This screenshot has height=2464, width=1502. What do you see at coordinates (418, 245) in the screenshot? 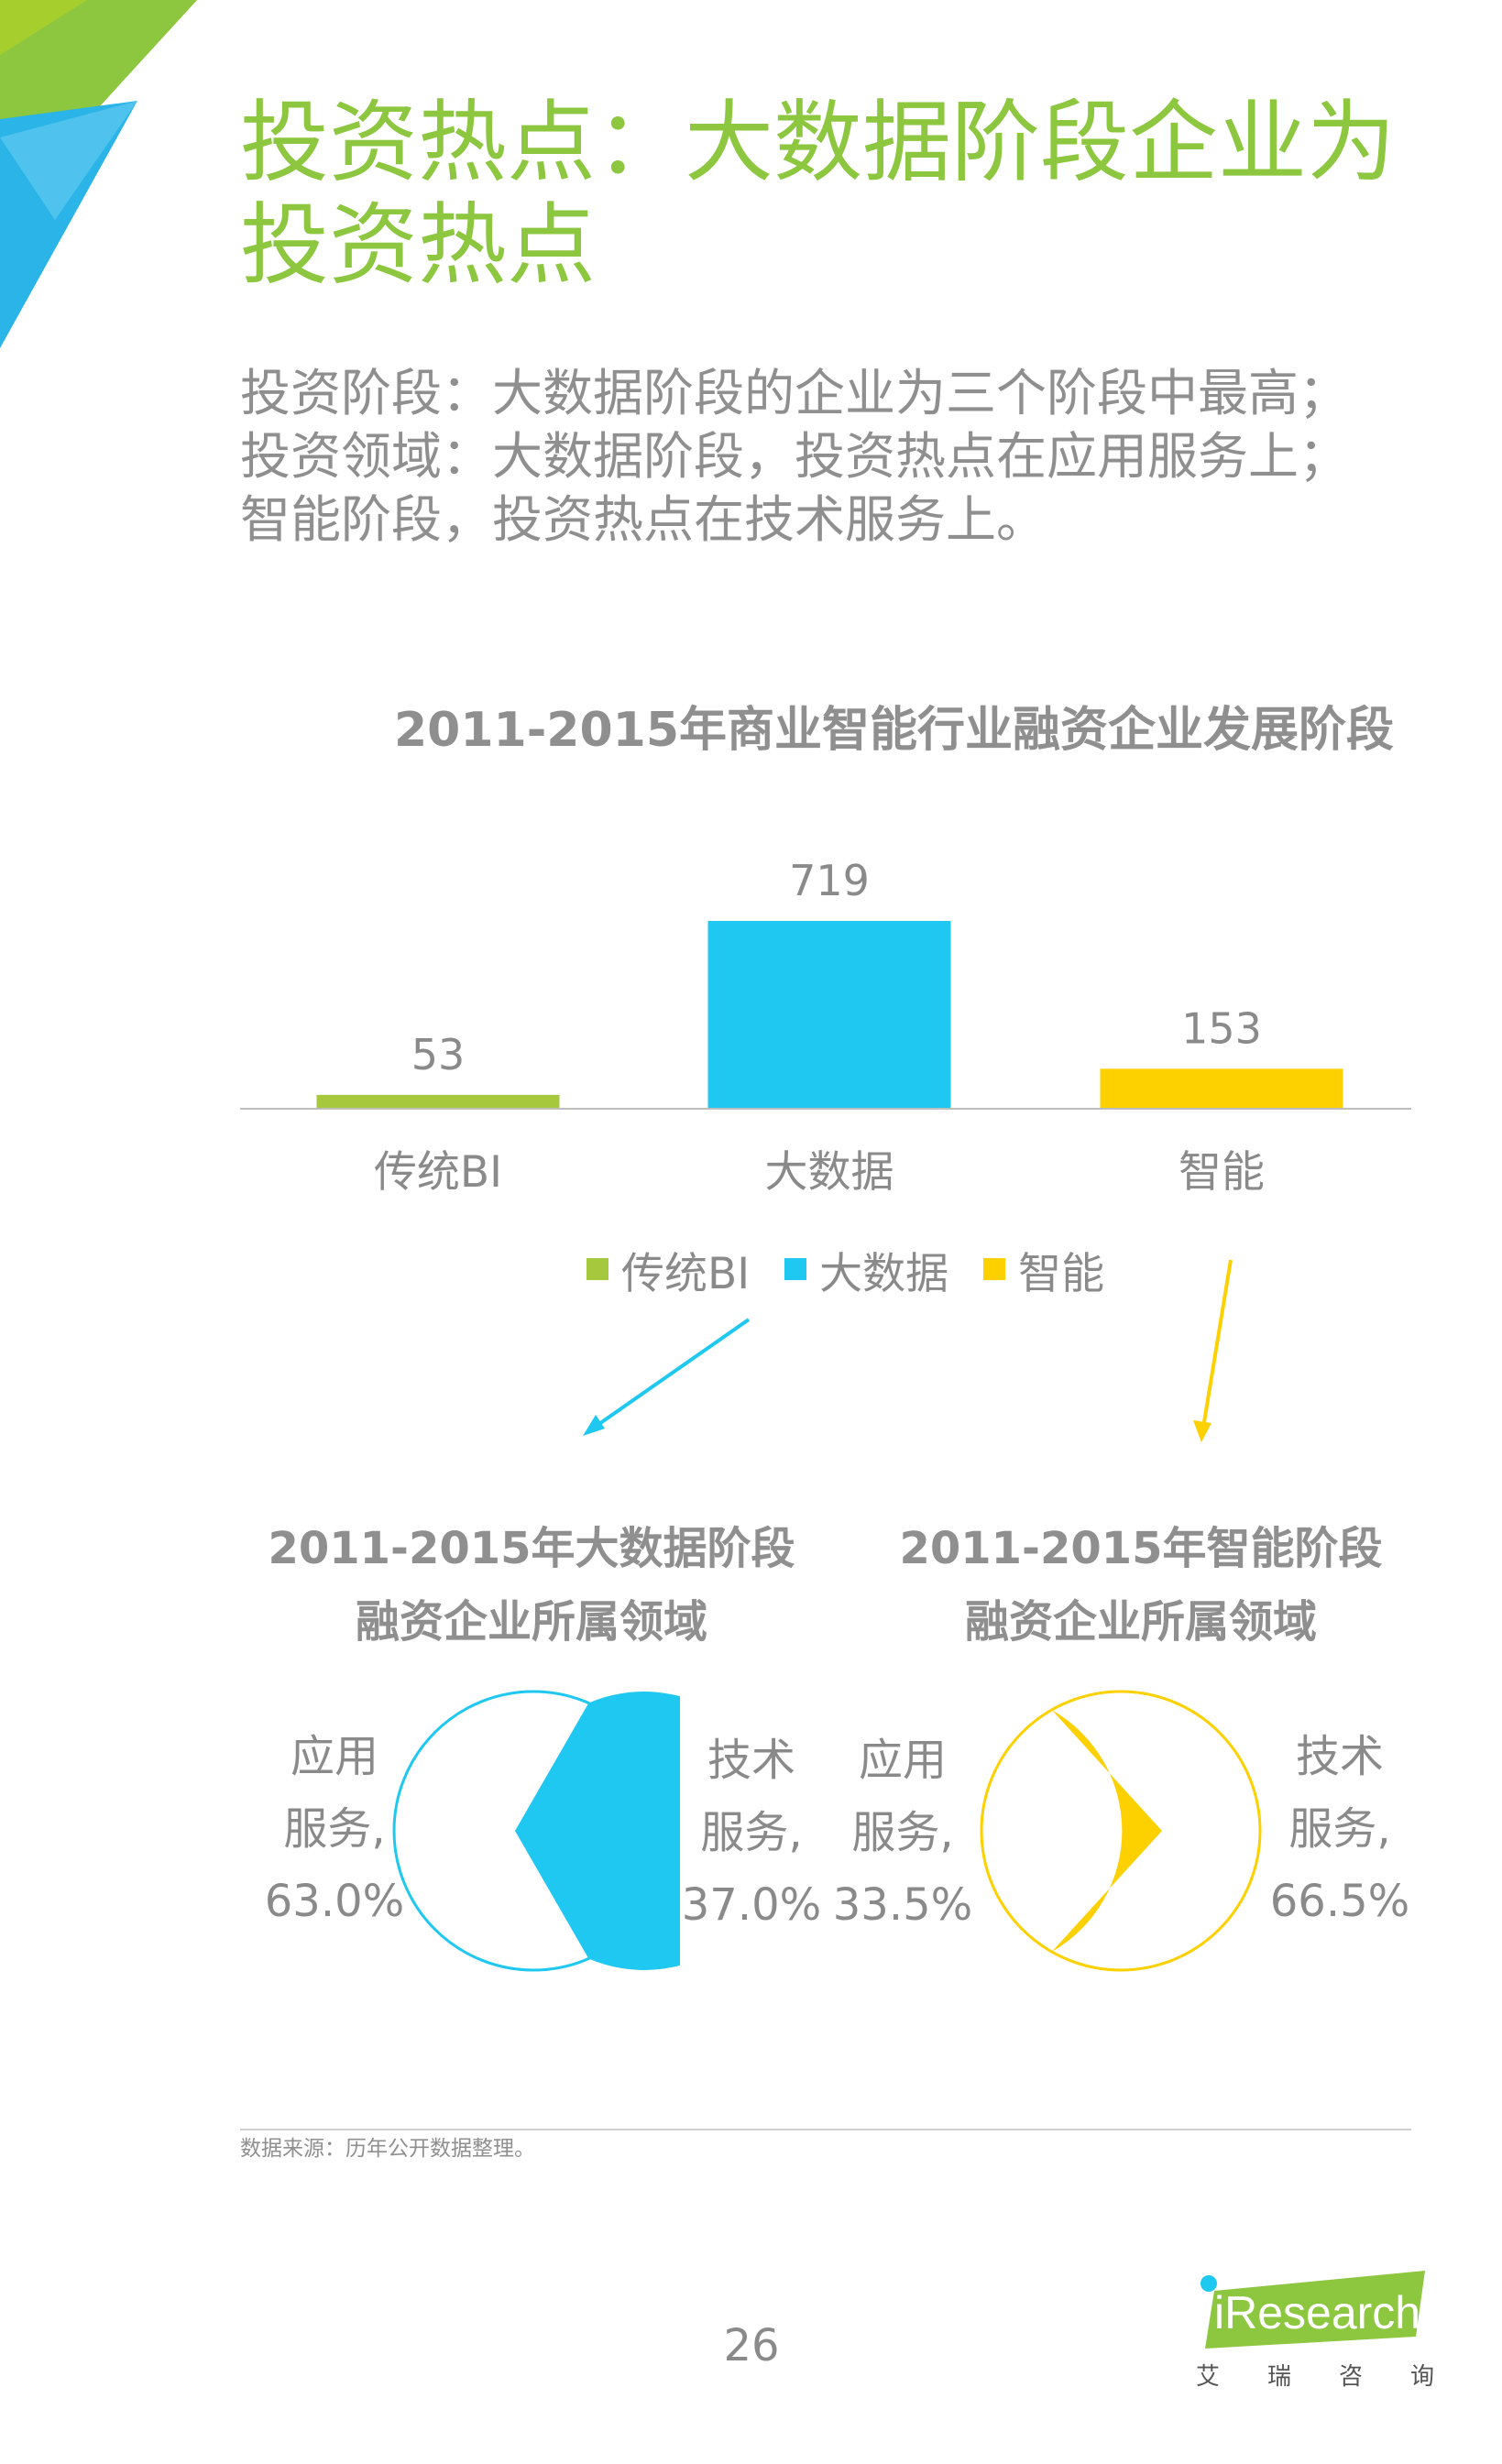
I see `page-title-line: 投资热点` at bounding box center [418, 245].